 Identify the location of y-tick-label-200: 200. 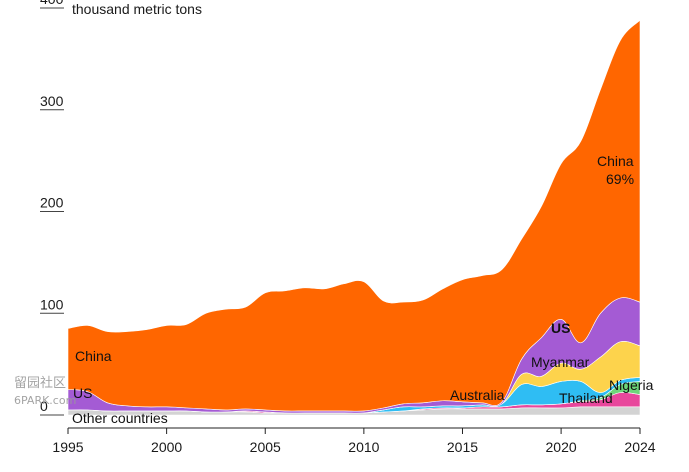
(52, 203).